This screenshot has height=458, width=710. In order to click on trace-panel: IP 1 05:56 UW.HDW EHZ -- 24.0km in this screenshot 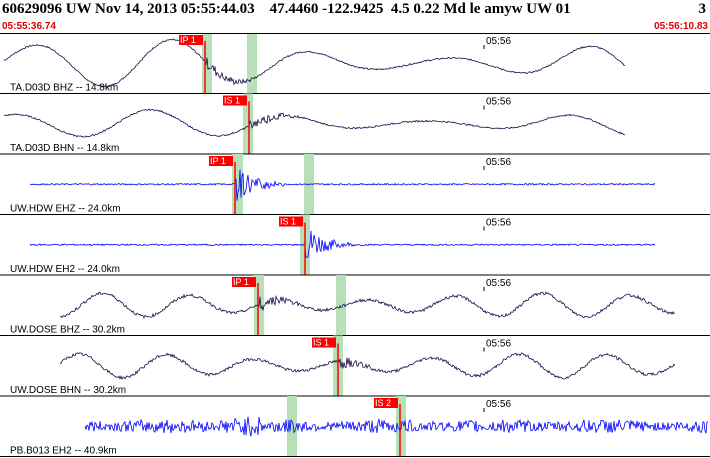, I will do `click(355, 184)`.